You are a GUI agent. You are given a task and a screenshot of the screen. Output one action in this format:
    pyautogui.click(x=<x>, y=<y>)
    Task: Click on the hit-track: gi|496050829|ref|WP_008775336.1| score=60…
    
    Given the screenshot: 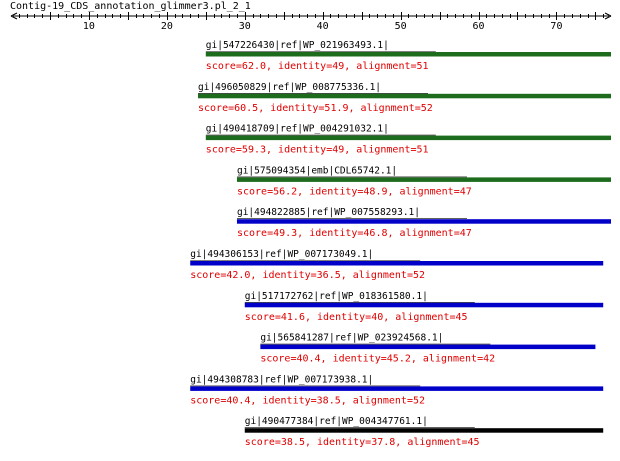 What is the action you would take?
    pyautogui.click(x=404, y=98)
    